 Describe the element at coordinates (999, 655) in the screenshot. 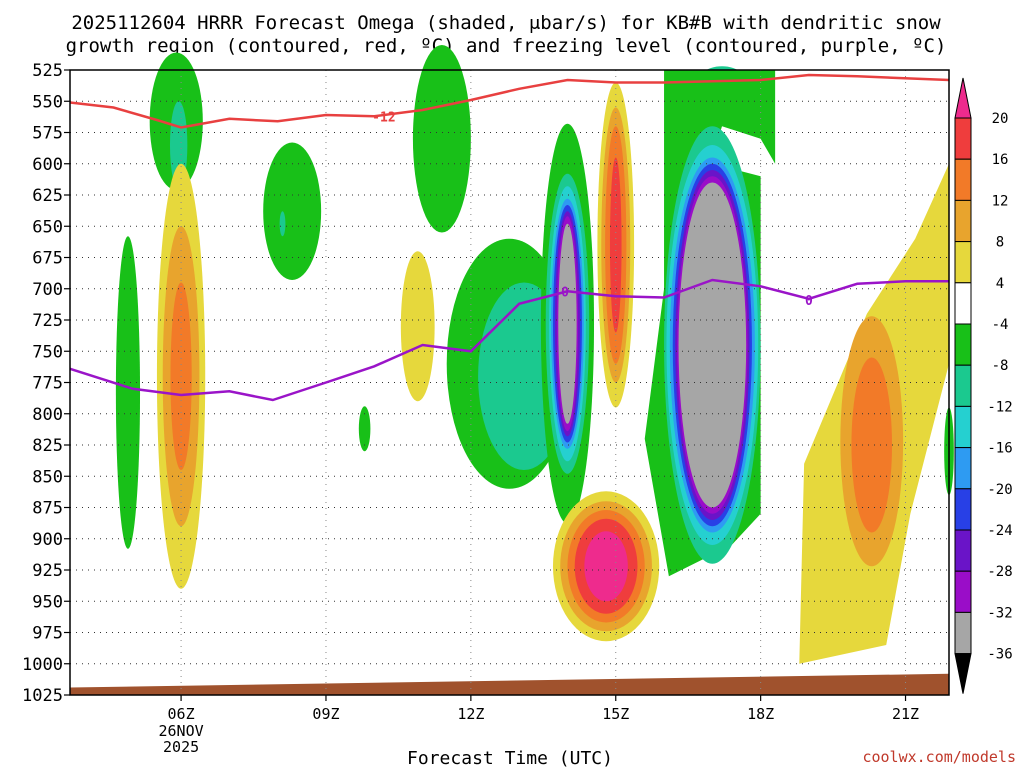

I see `colorbar-label: -36` at that location.